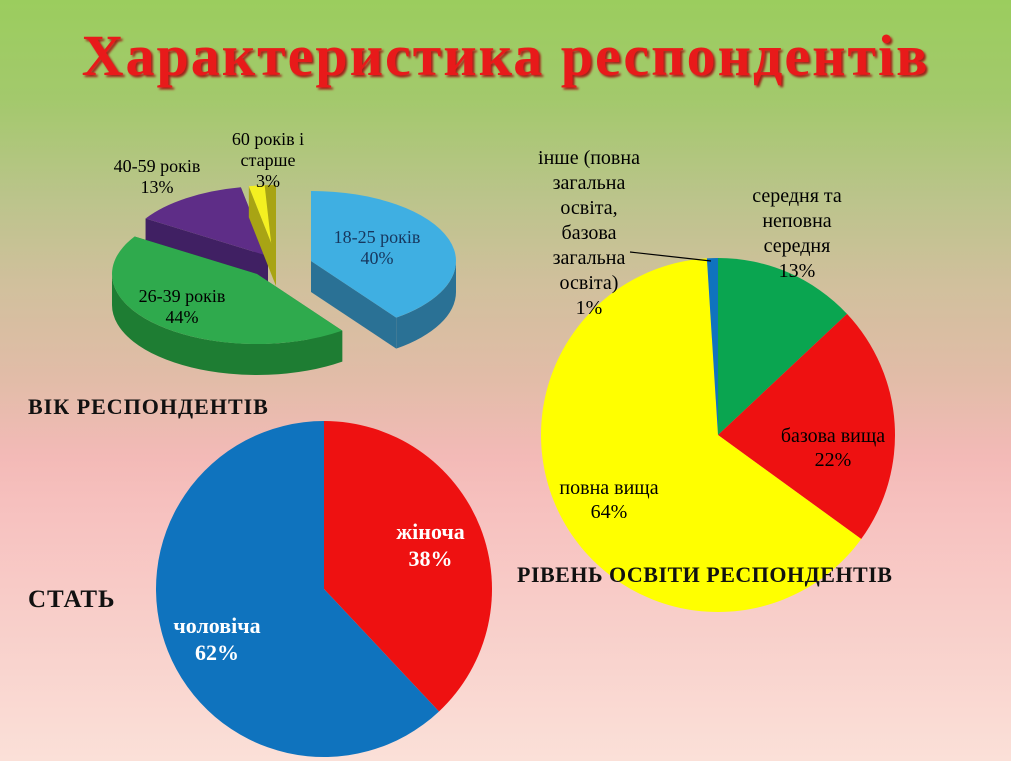 Image resolution: width=1011 pixels, height=761 pixels. I want to click on education-slice-інше-повна-загальна-освіта-базова-загальна-освіта, so click(712, 346).